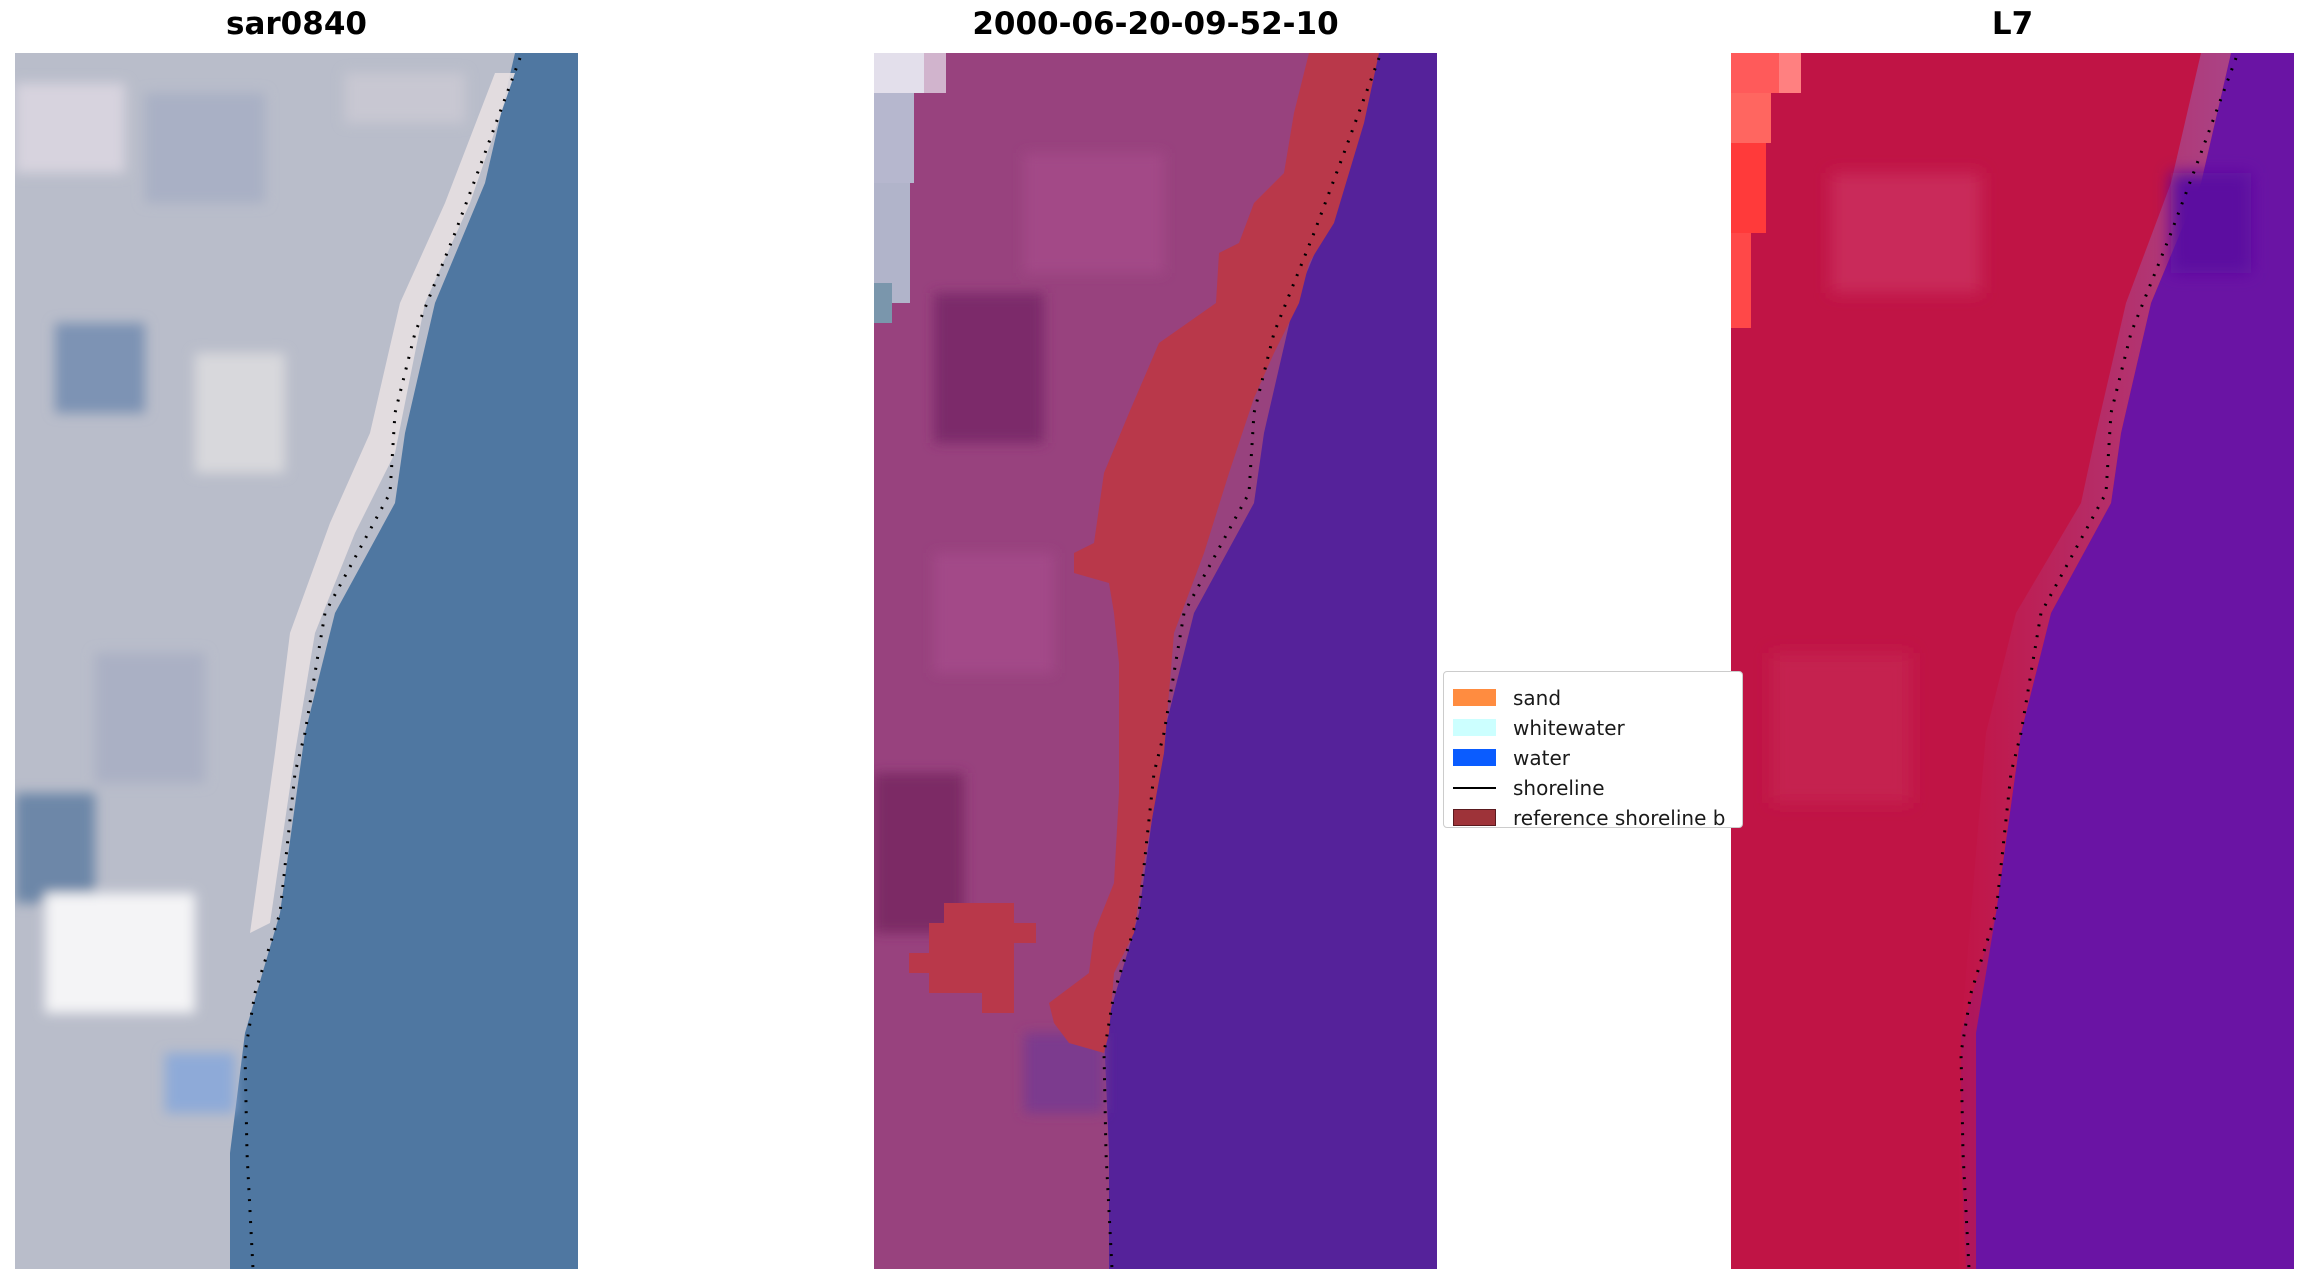 This screenshot has height=1283, width=2307. I want to click on legend-swatch-whitewater, so click(1474, 727).